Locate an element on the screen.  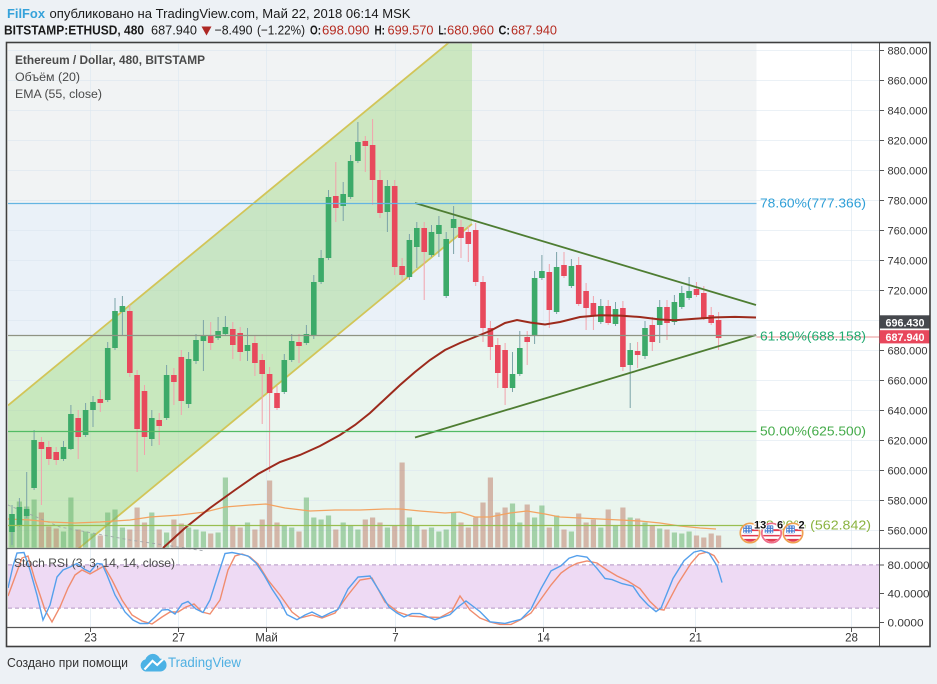
svg-text: 580.000 is located at coordinates (908, 502).